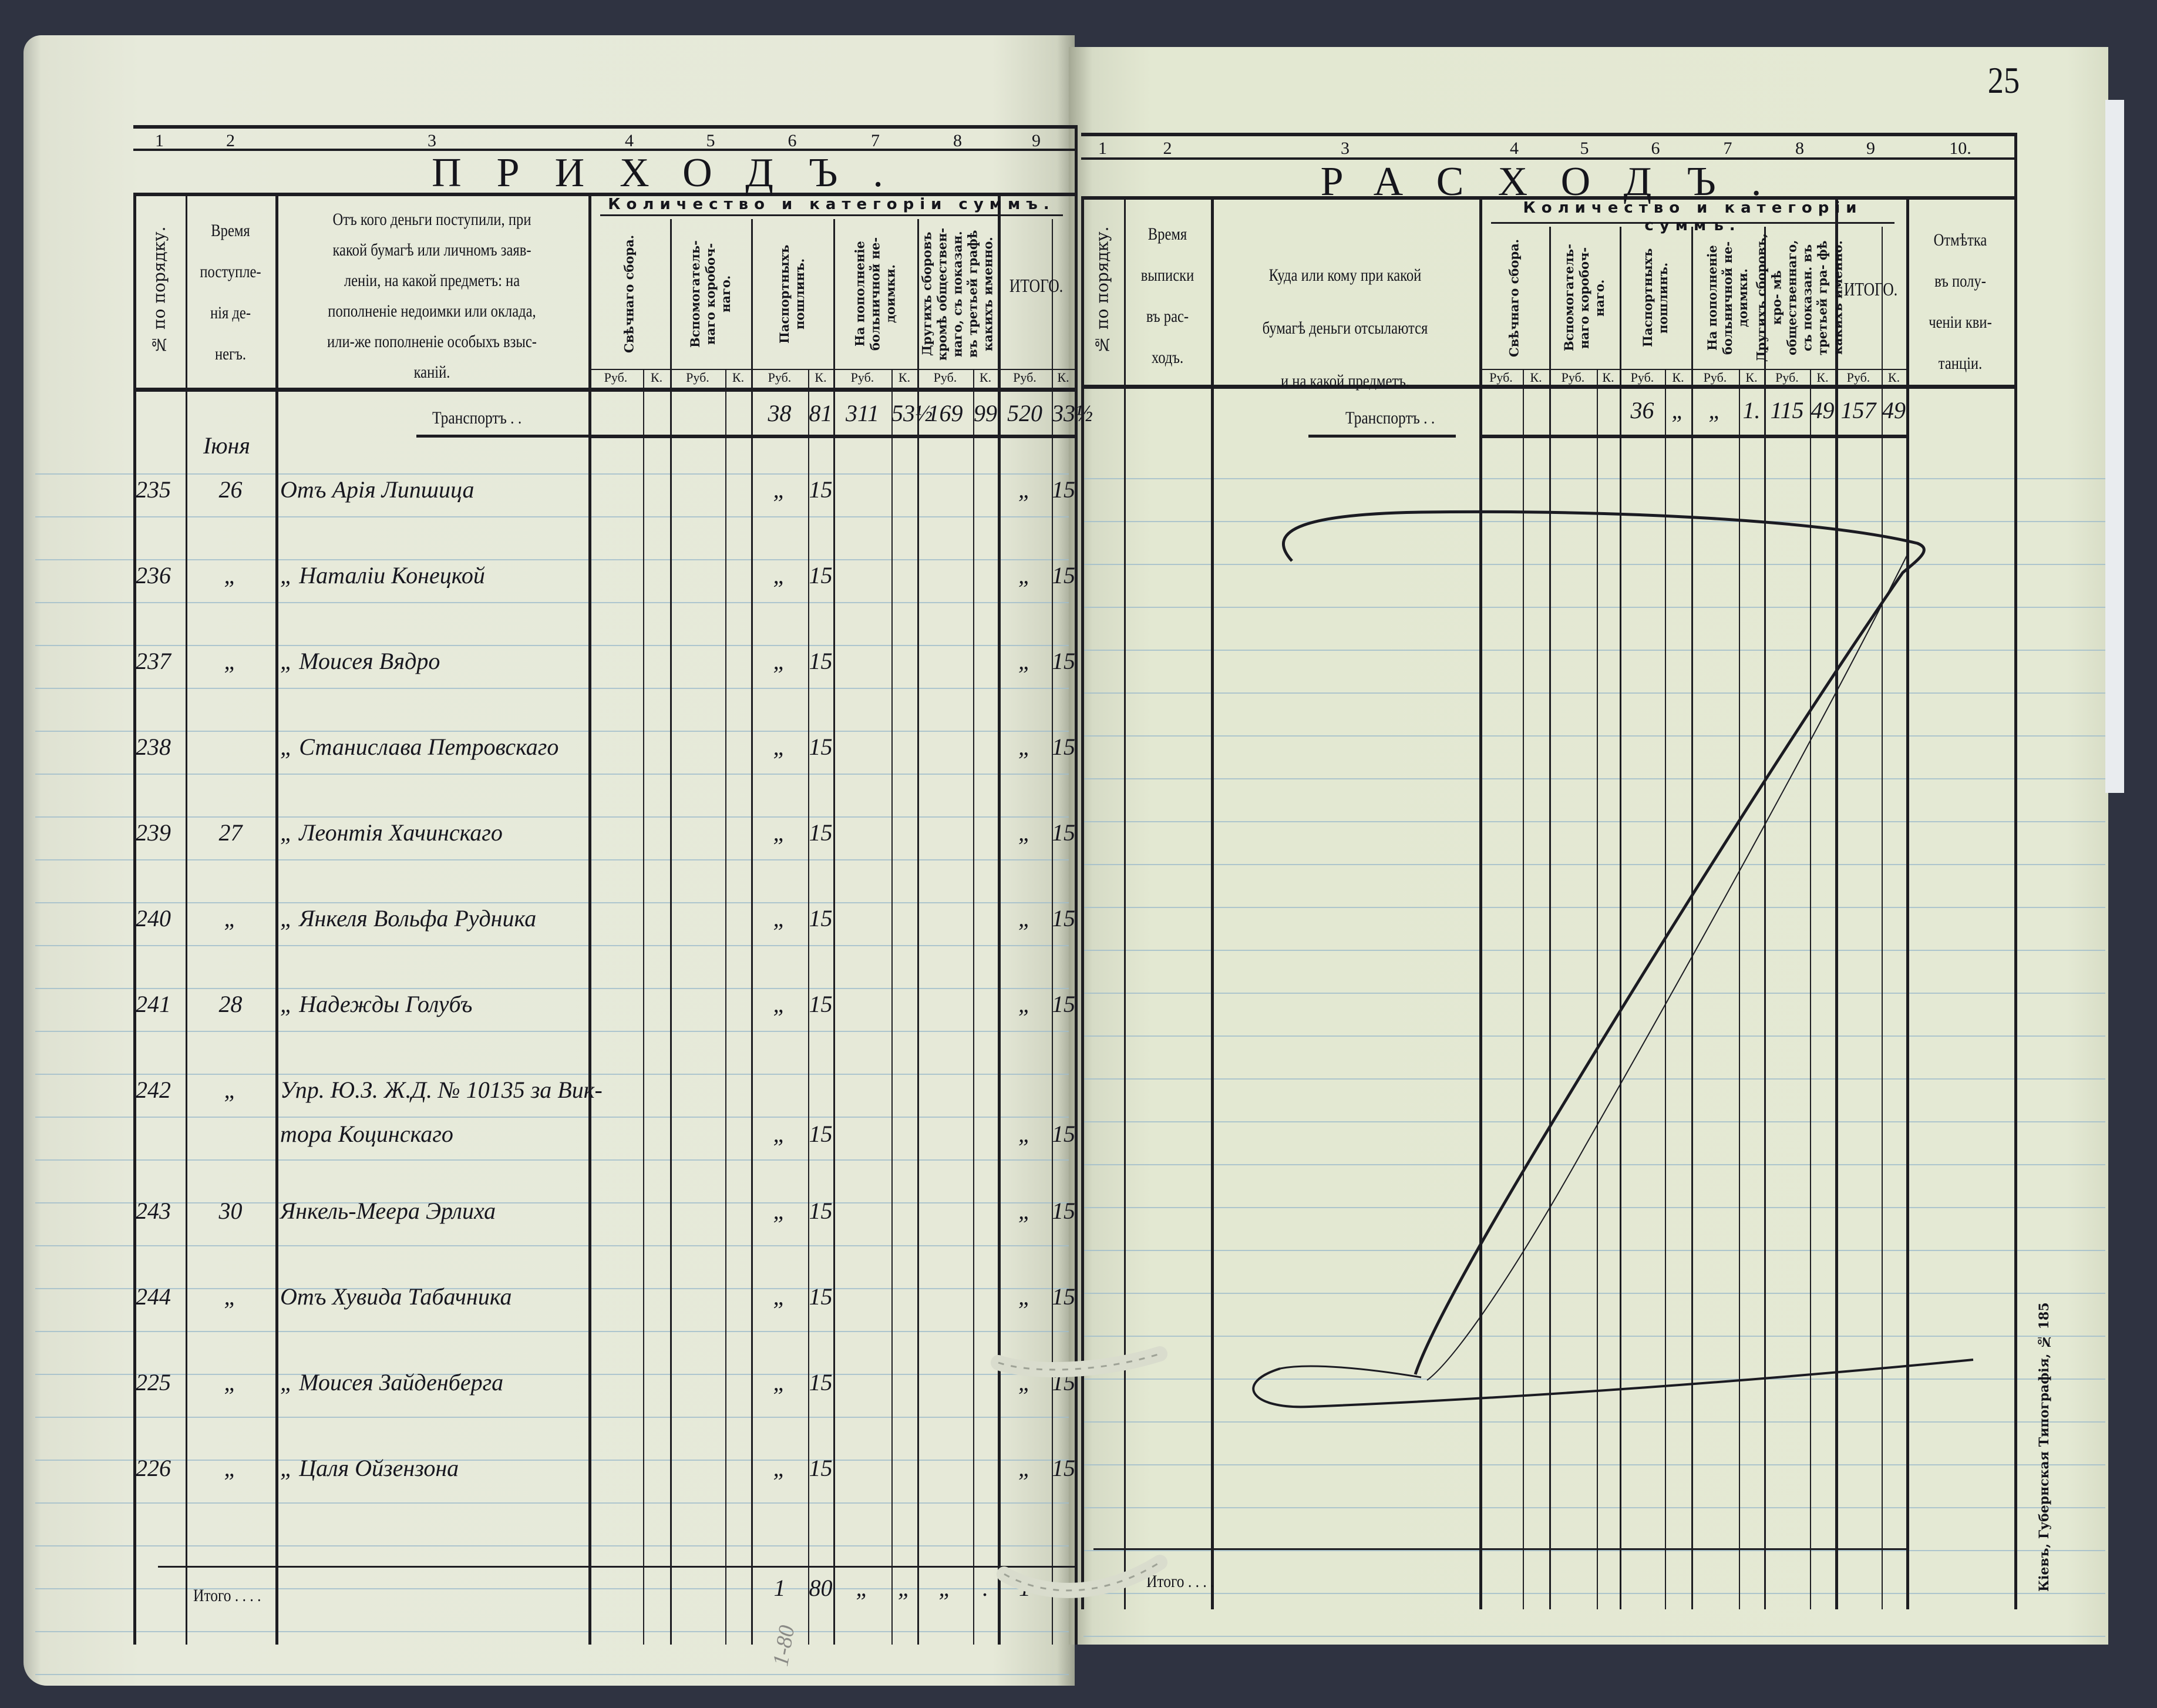 The image size is (2157, 1708). Describe the element at coordinates (1870, 148) in the screenshot. I see `column-number: 9` at that location.